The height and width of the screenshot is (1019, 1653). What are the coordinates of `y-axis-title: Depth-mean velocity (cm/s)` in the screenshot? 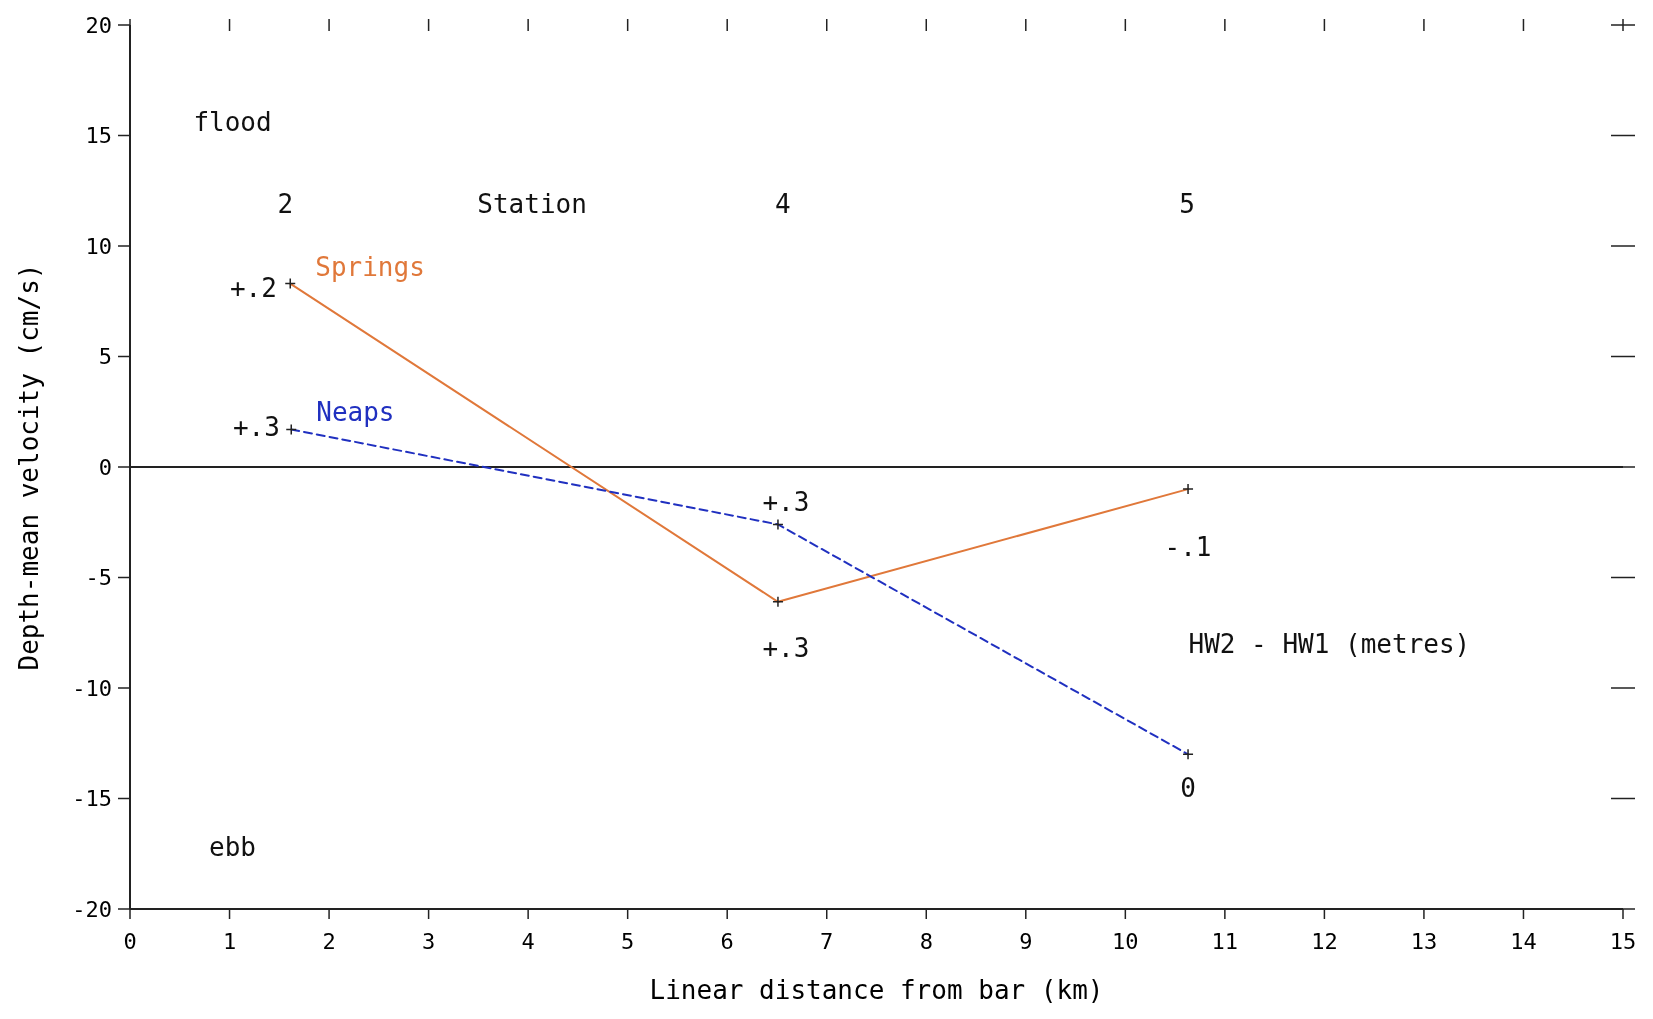 It's located at (29, 467).